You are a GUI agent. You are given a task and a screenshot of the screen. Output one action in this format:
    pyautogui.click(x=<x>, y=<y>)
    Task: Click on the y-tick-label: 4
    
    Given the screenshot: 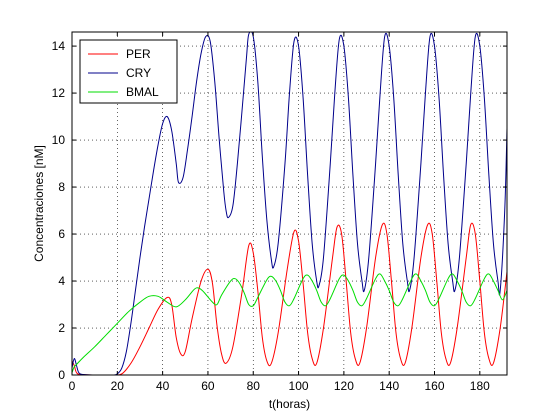 What is the action you would take?
    pyautogui.click(x=61, y=281)
    